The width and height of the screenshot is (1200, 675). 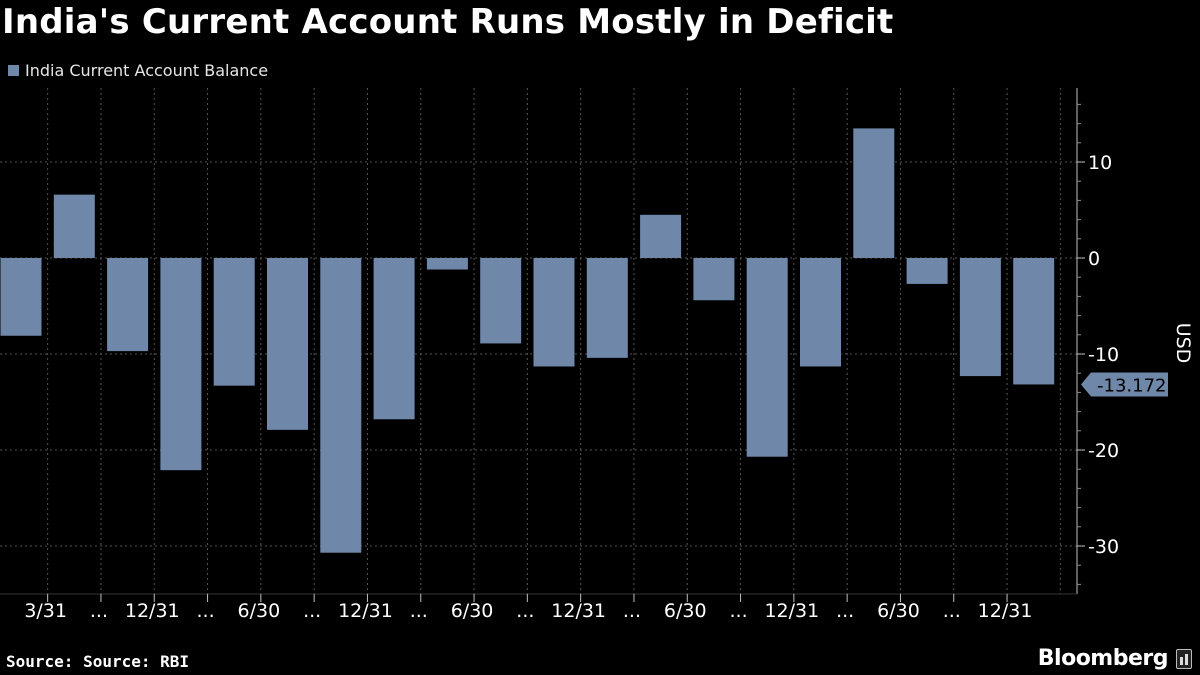 I want to click on bloomberg-chart-icon, so click(x=1184, y=658).